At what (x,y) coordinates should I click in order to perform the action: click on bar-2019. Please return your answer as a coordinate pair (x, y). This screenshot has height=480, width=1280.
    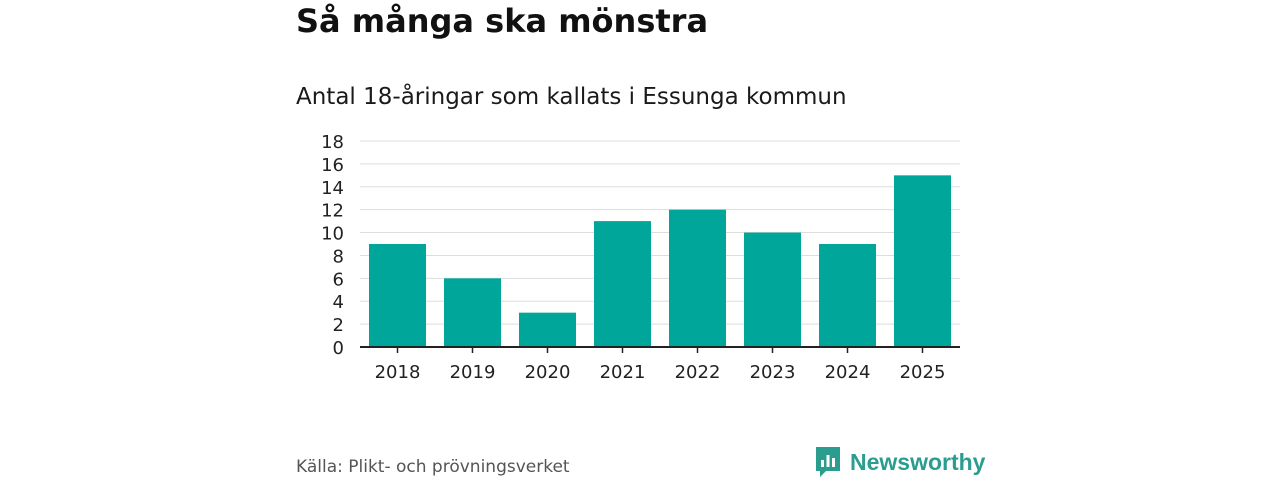
    Looking at the image, I should click on (472, 312).